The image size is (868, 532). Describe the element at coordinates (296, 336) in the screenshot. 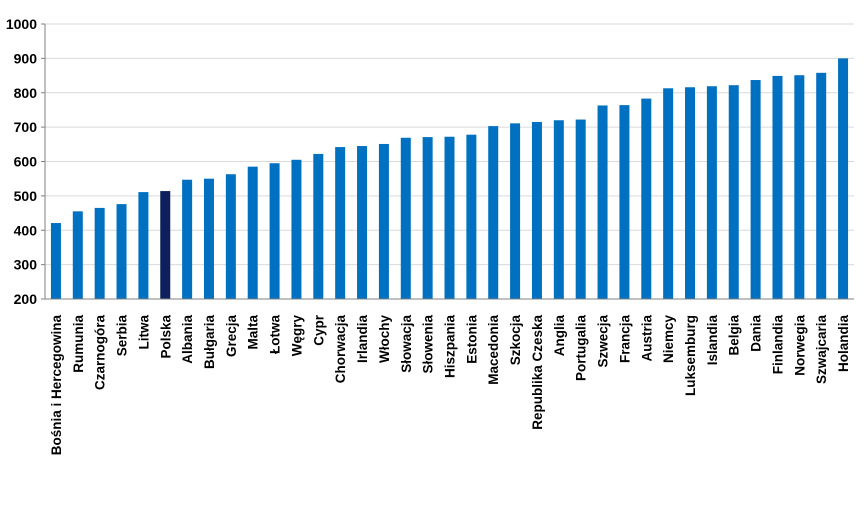

I see `x-tick-label: Węgry` at that location.